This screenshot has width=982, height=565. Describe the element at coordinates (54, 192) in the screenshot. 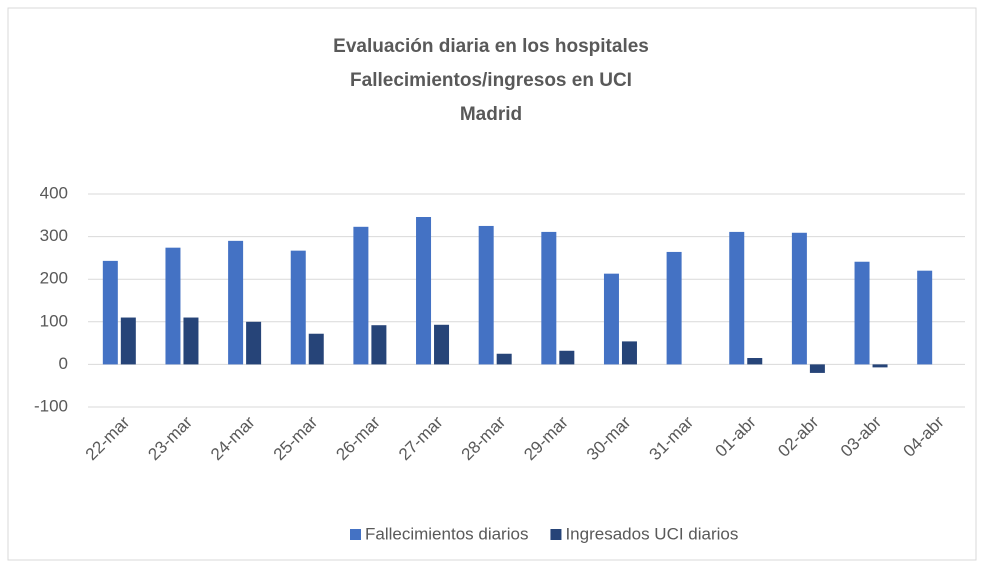

I see `y-tick-label: 400` at that location.